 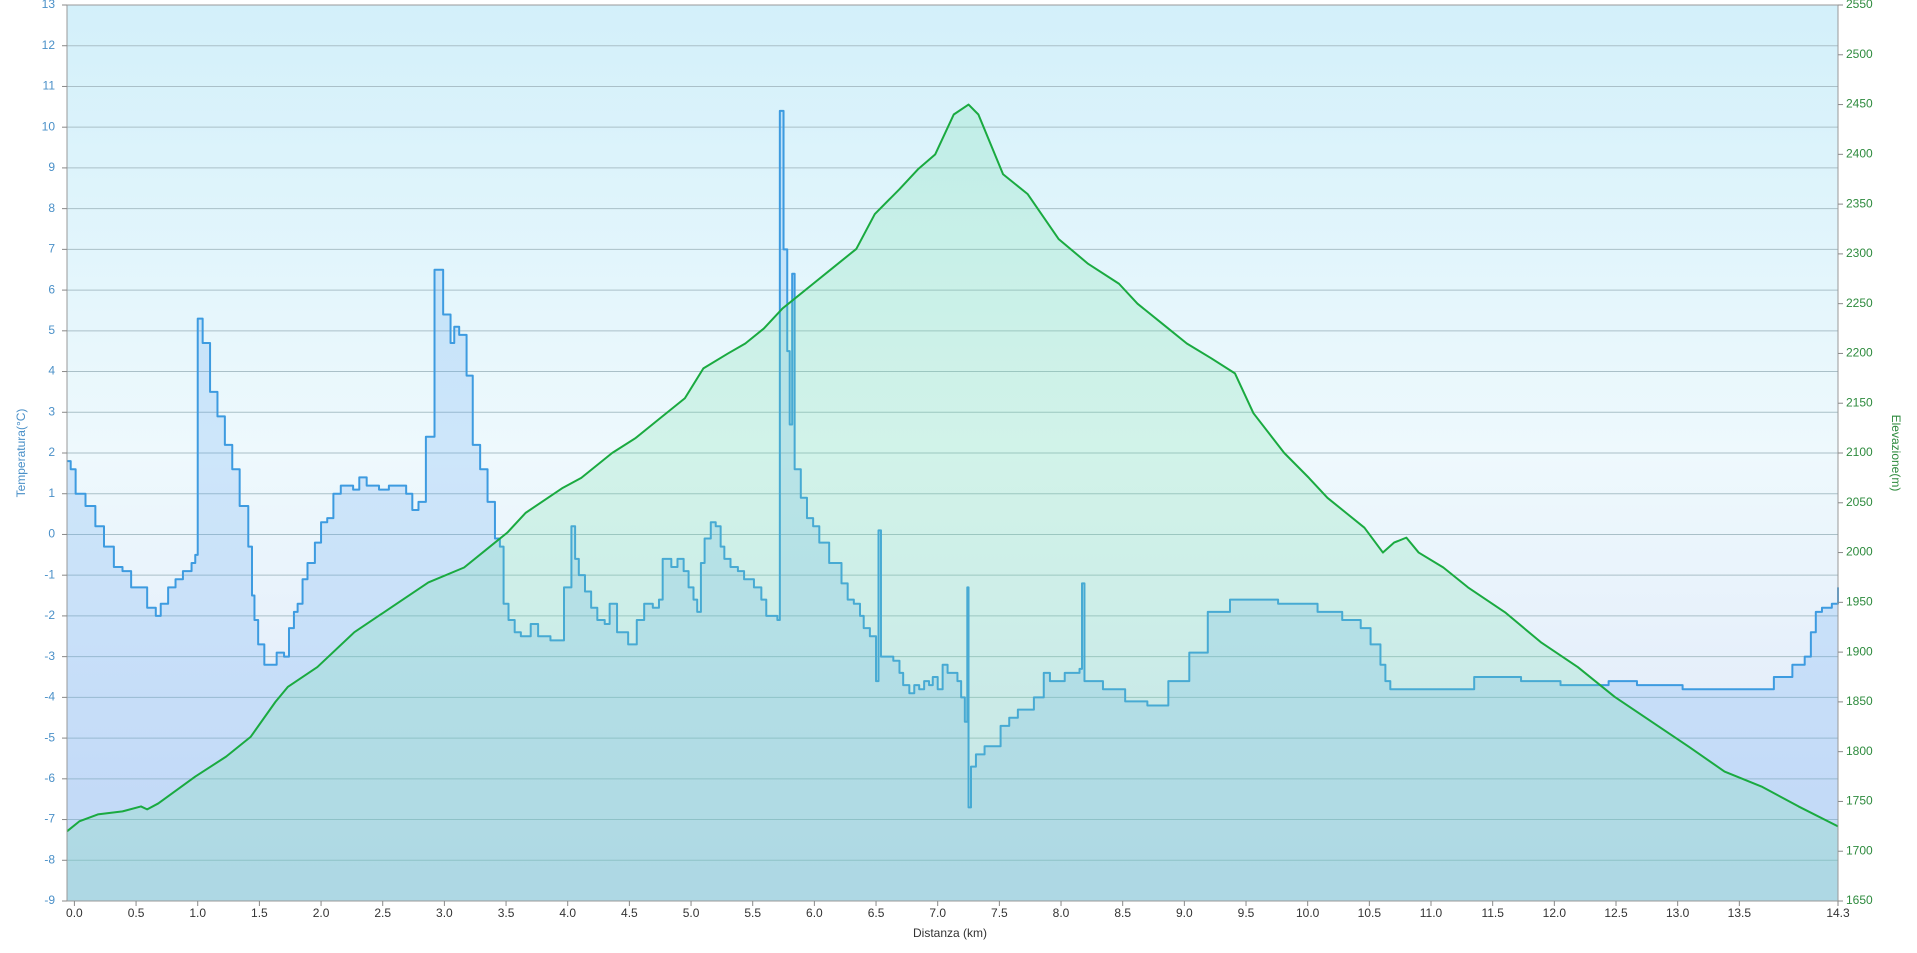 What do you see at coordinates (999, 913) in the screenshot?
I see `x-tick-label: 7.5` at bounding box center [999, 913].